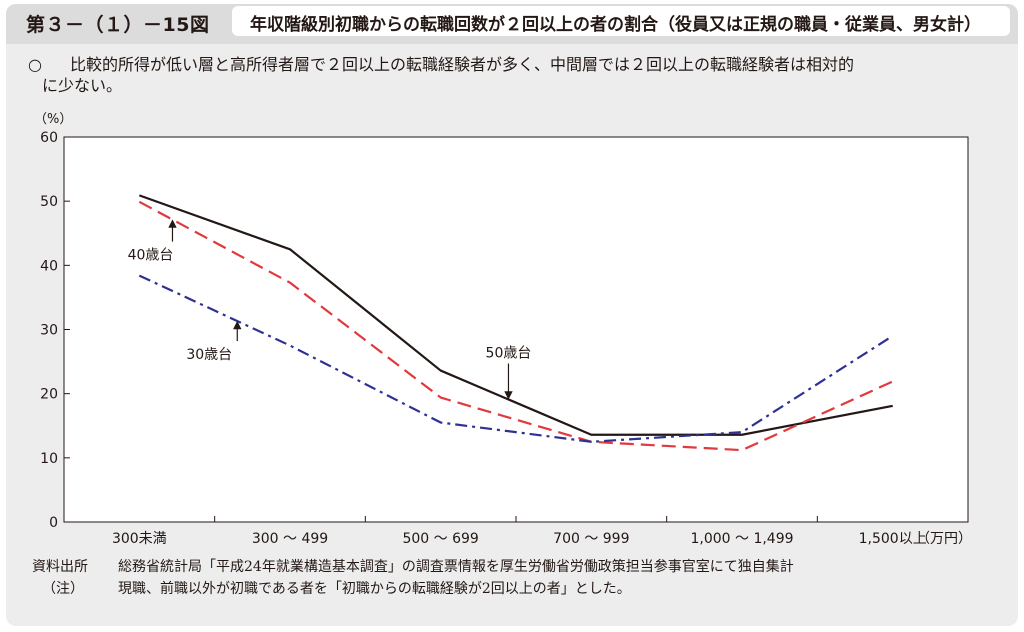 The height and width of the screenshot is (632, 1024). What do you see at coordinates (151, 256) in the screenshot?
I see `annotation-label: 40歳台` at bounding box center [151, 256].